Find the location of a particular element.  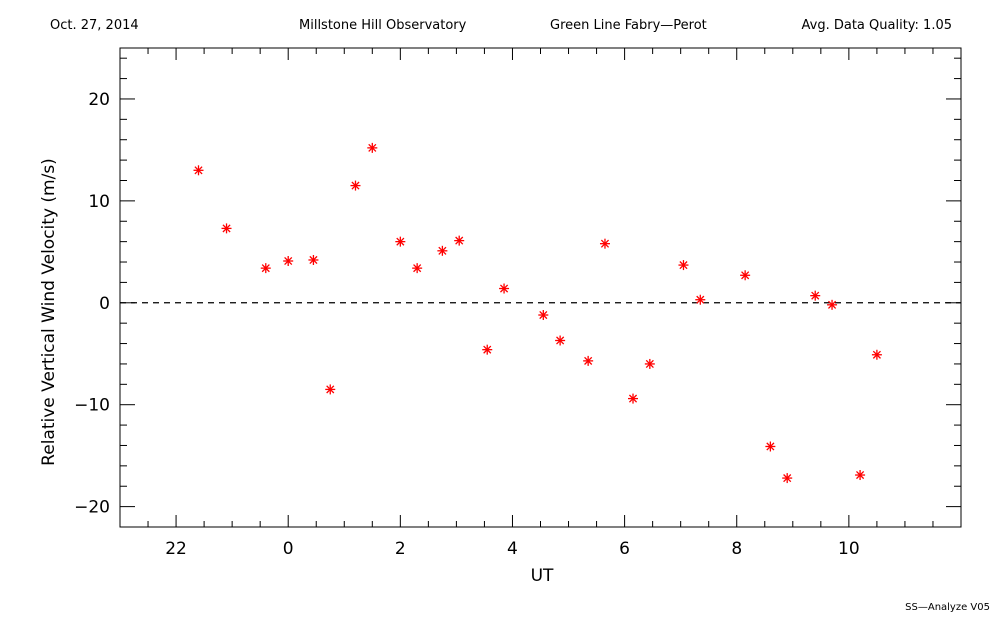

y-tick-label: −20 is located at coordinates (92, 508).